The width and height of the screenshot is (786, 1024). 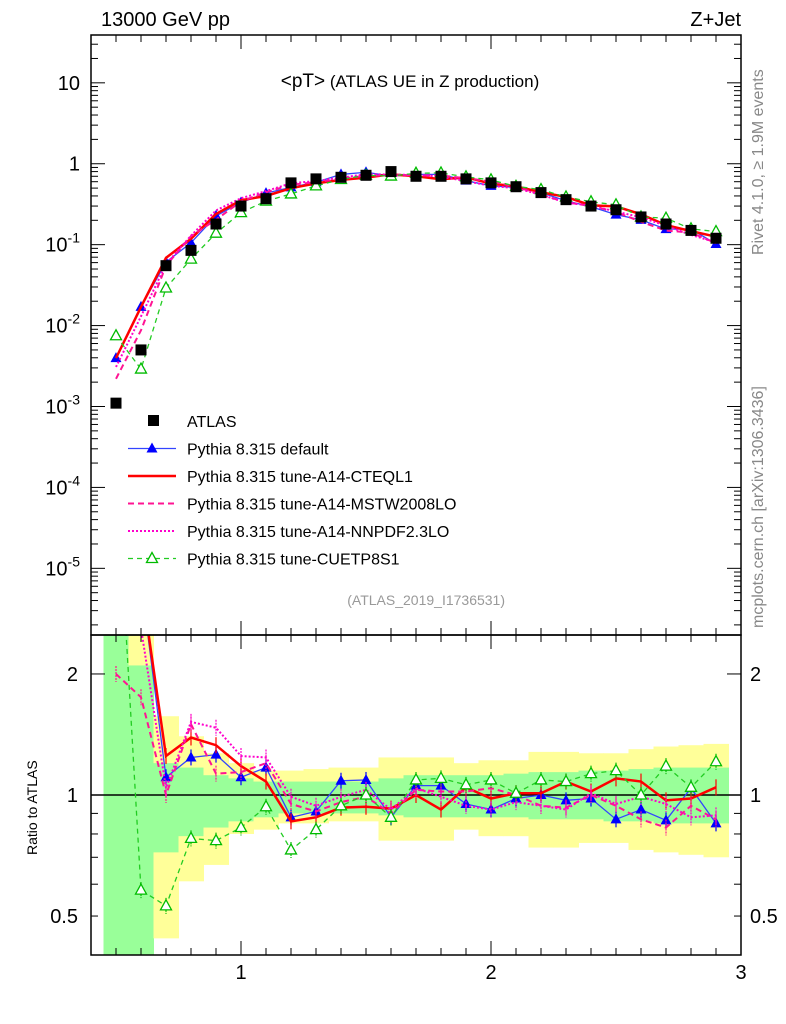 What do you see at coordinates (212, 422) in the screenshot?
I see `legend-label-atlas: ATLAS` at bounding box center [212, 422].